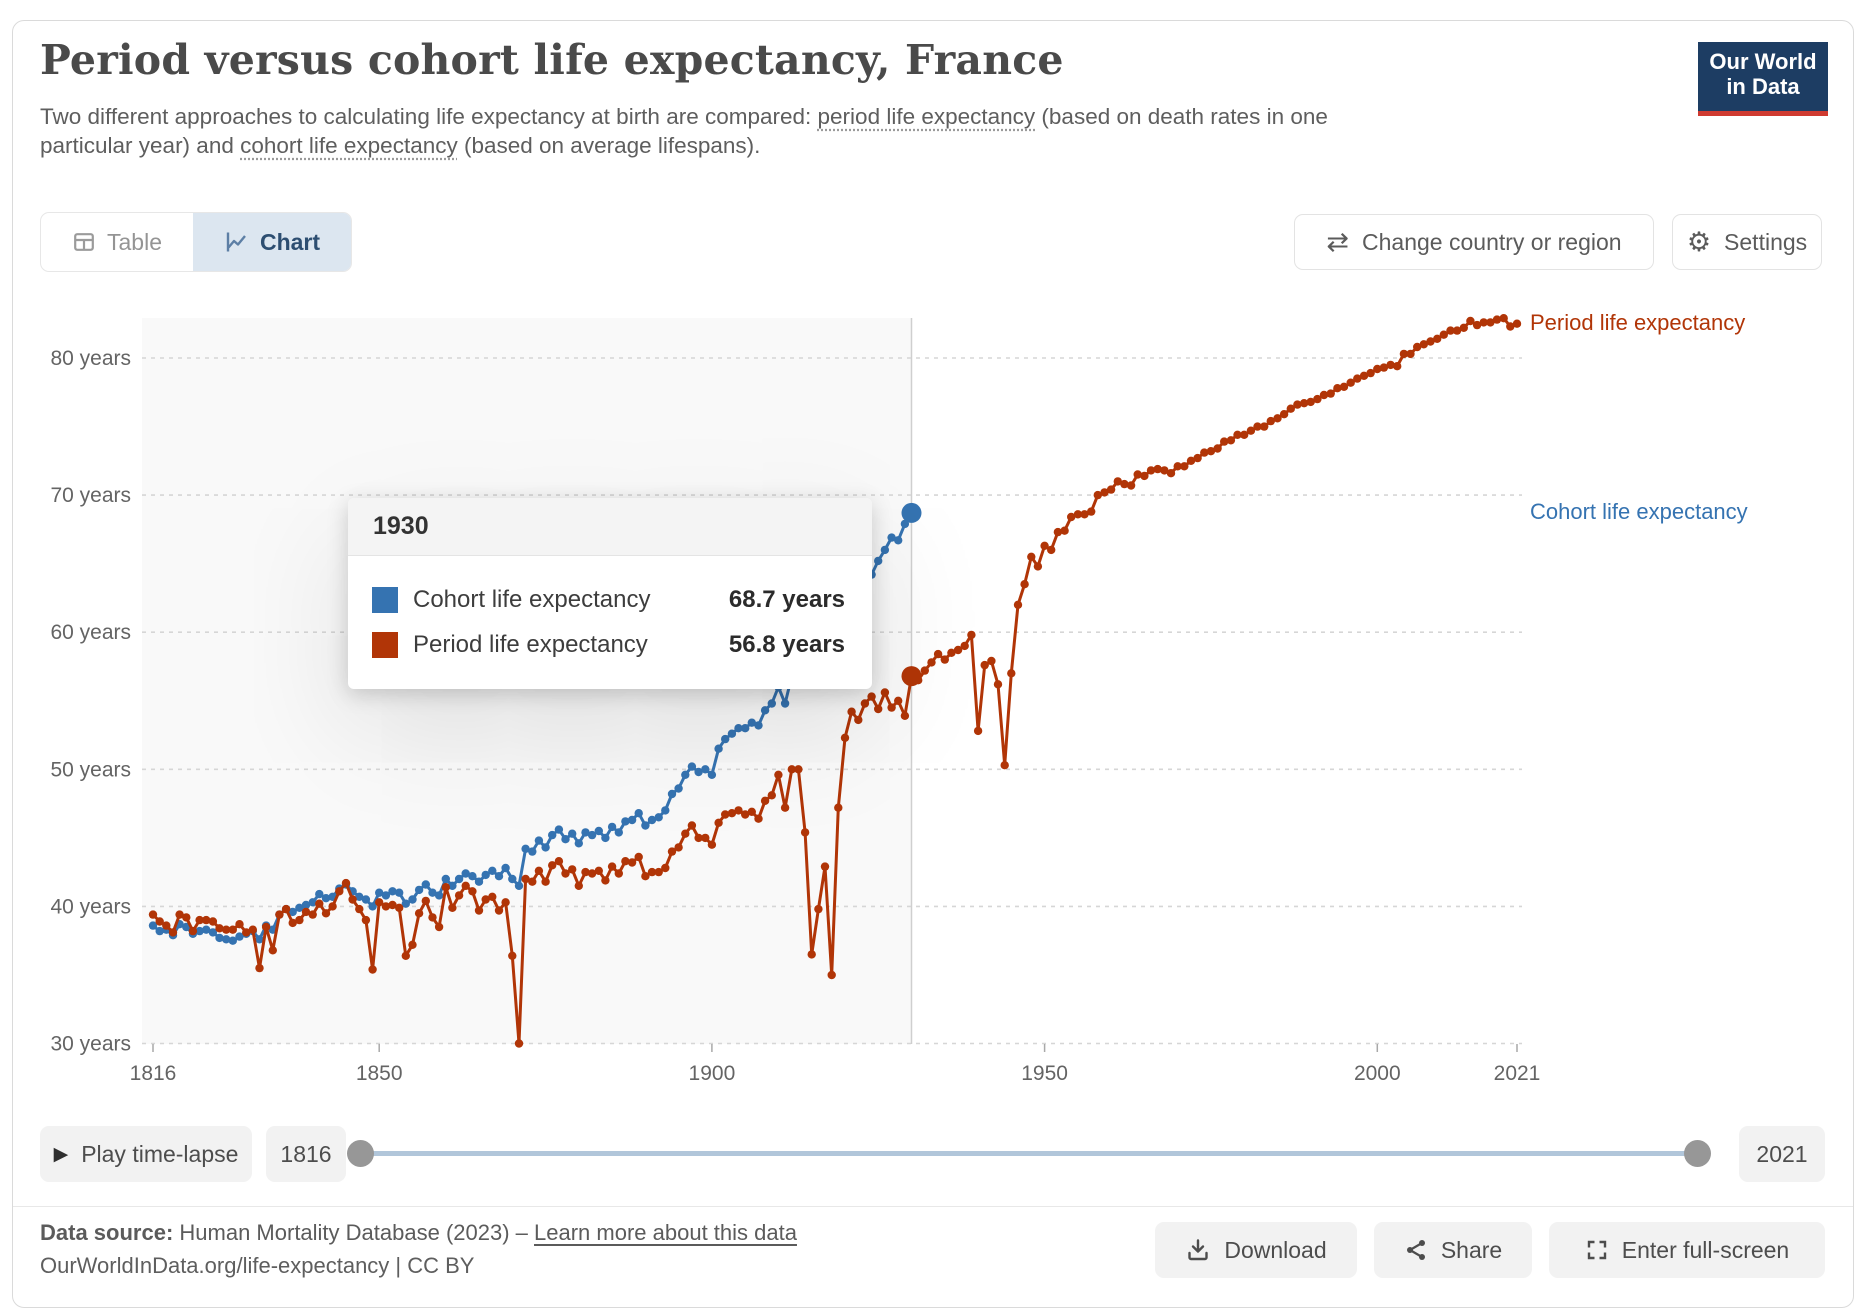  I want to click on tab-chart: Chart, so click(272, 242).